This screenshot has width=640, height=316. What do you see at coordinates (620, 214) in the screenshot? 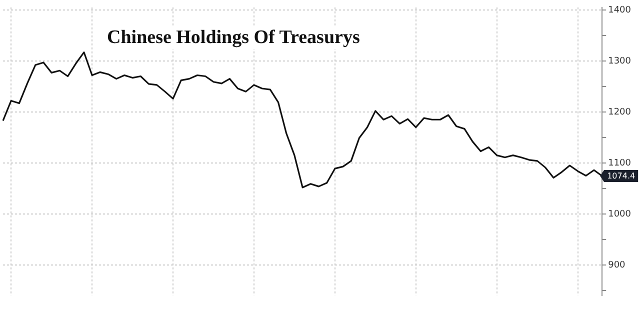
I see `y-tick-label: 1000` at bounding box center [620, 214].